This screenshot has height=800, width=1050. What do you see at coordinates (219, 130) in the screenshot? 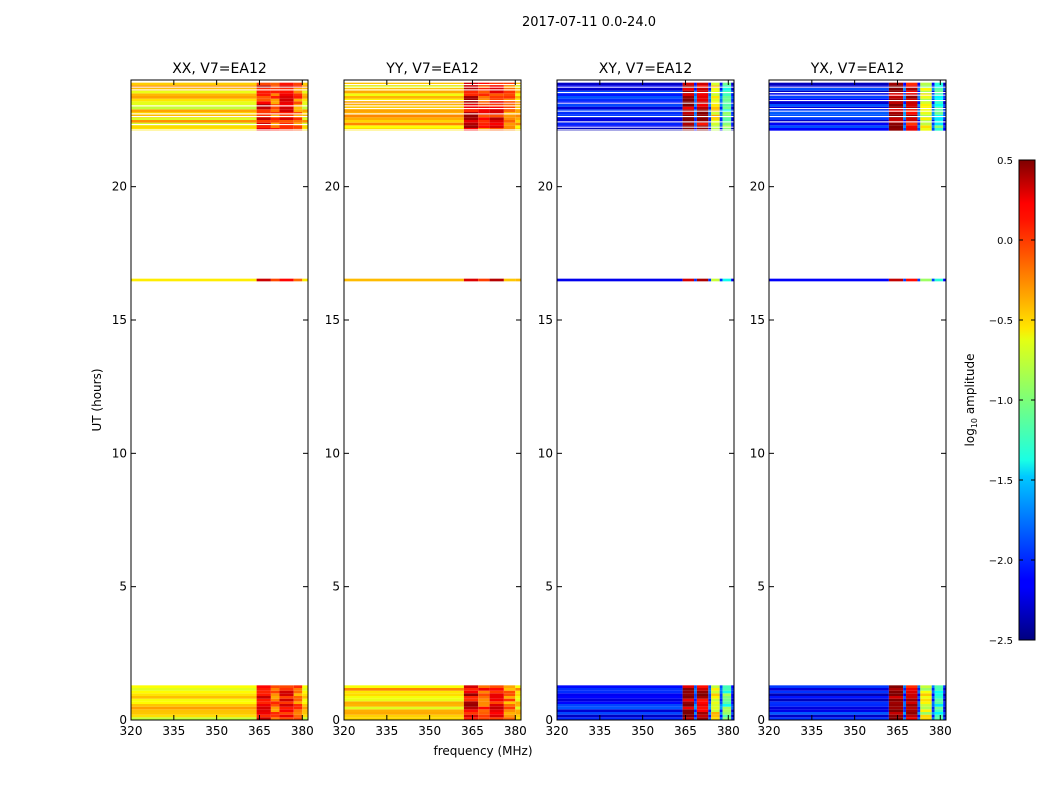
I see `flag-line` at bounding box center [219, 130].